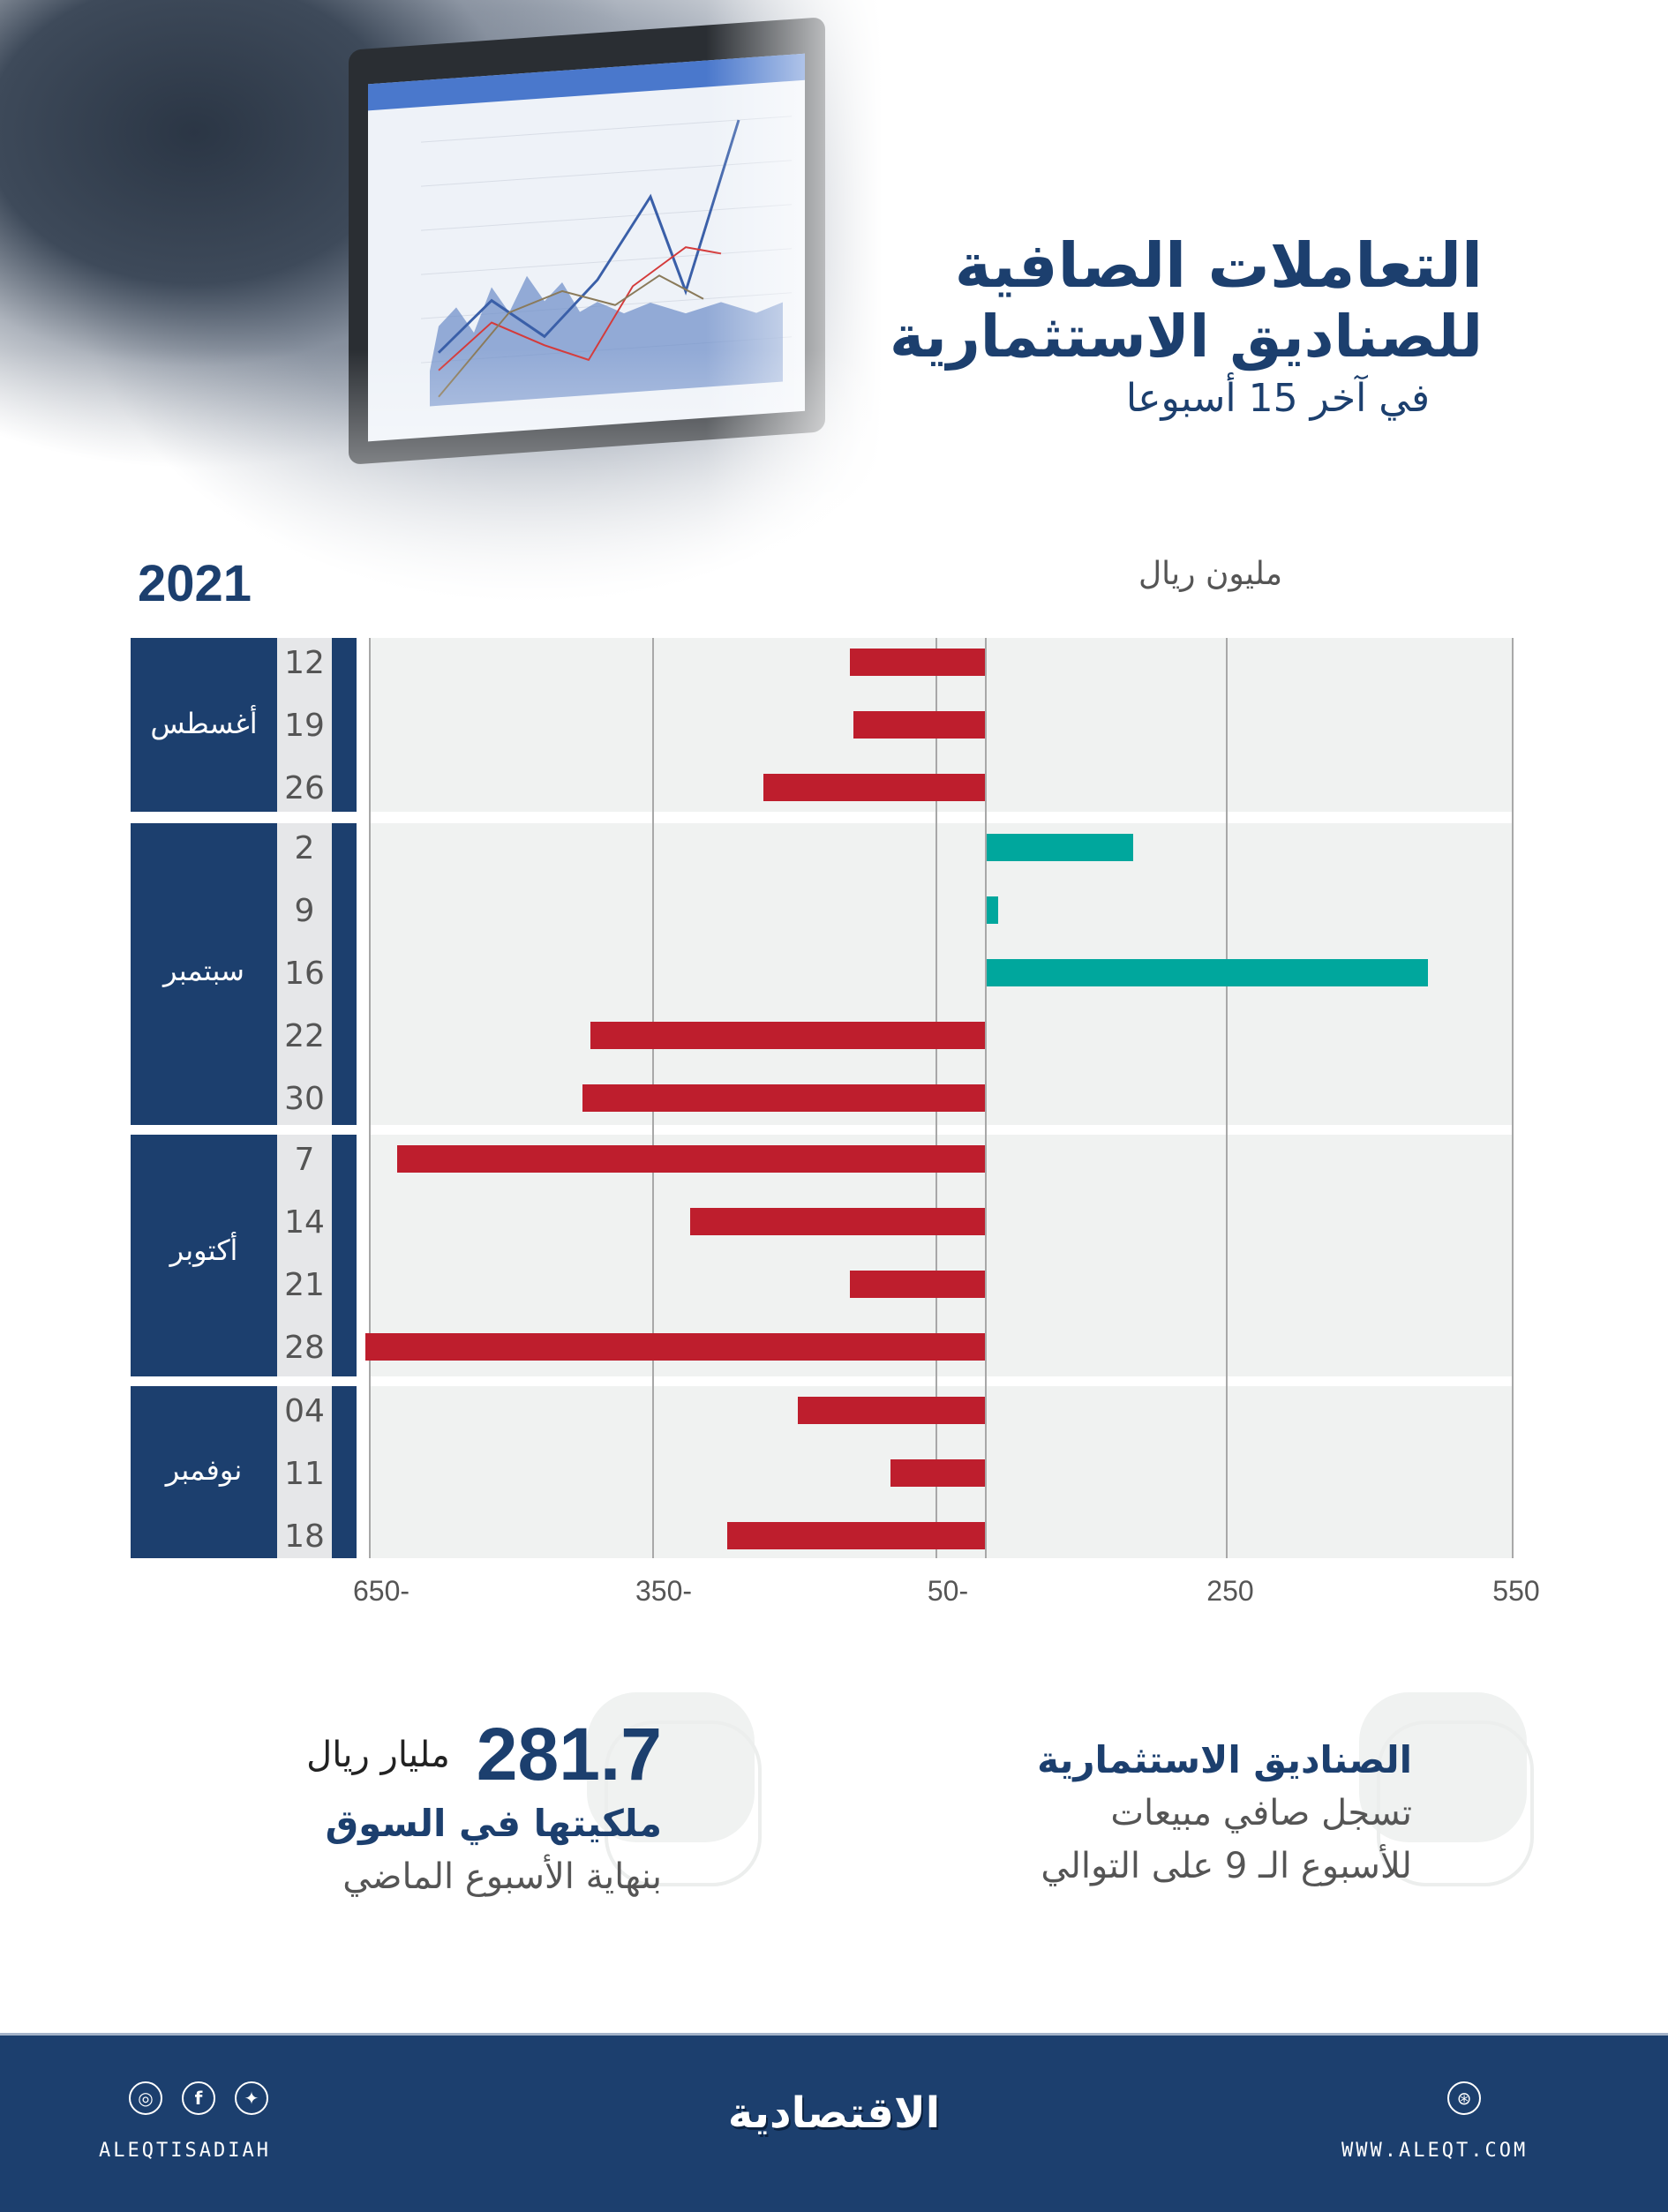 This screenshot has height=2212, width=1668. Describe the element at coordinates (304, 911) in the screenshot. I see `date-label: 9` at that location.